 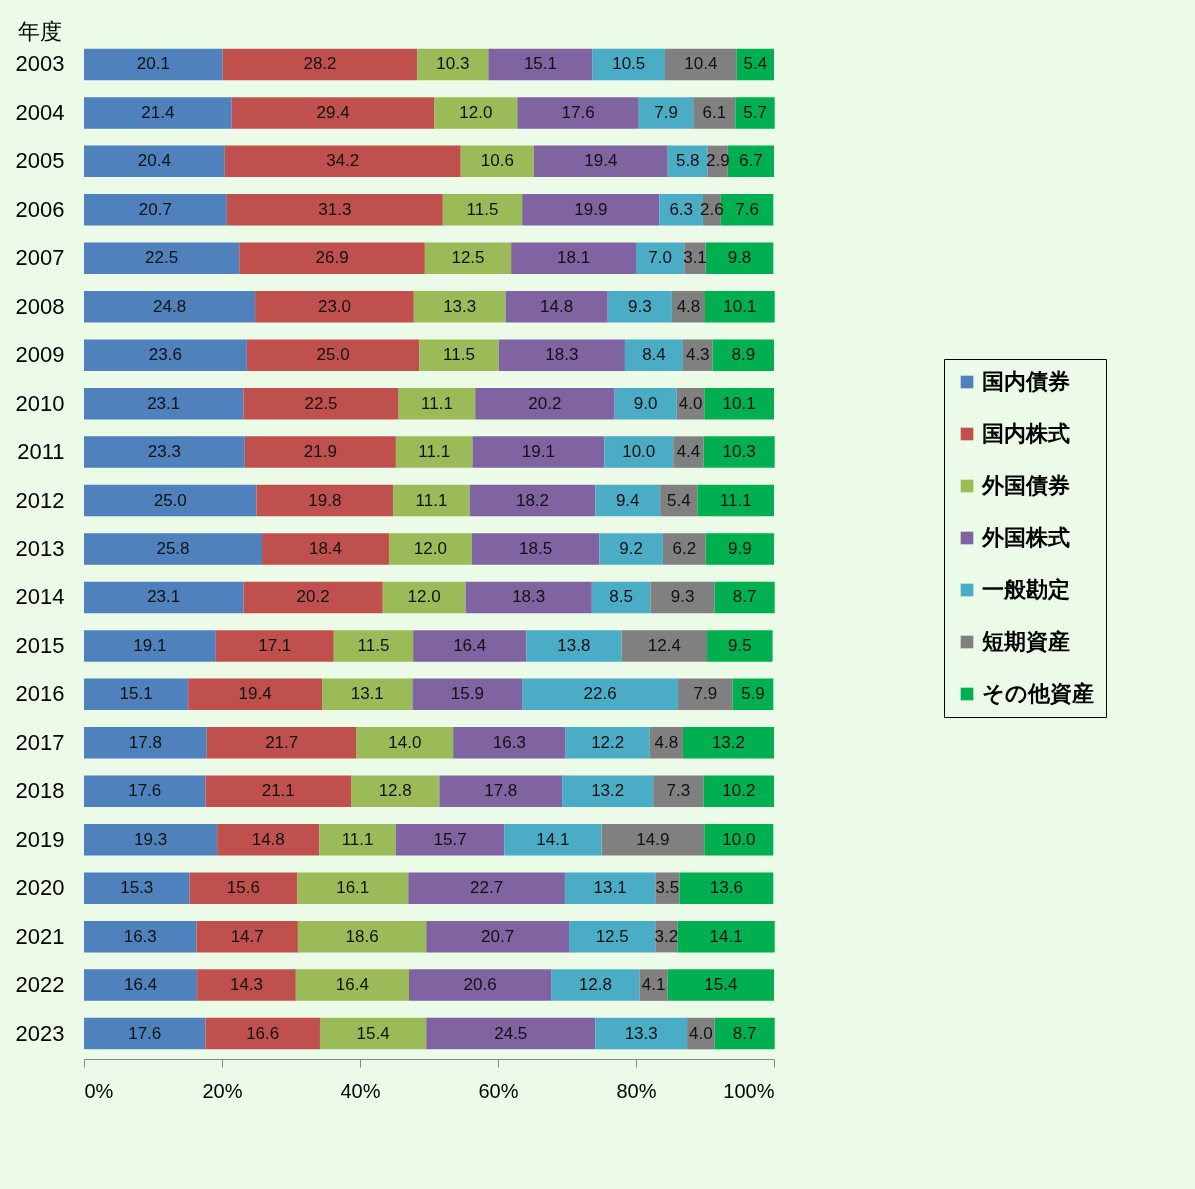 I want to click on data-label: 15.6, so click(x=243, y=888).